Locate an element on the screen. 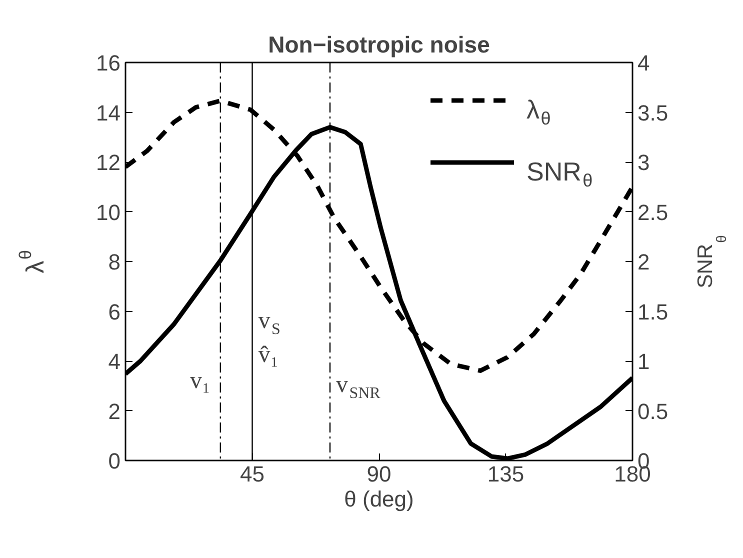 The image size is (743, 558). y2-axis-title: SNRθ is located at coordinates (712, 261).